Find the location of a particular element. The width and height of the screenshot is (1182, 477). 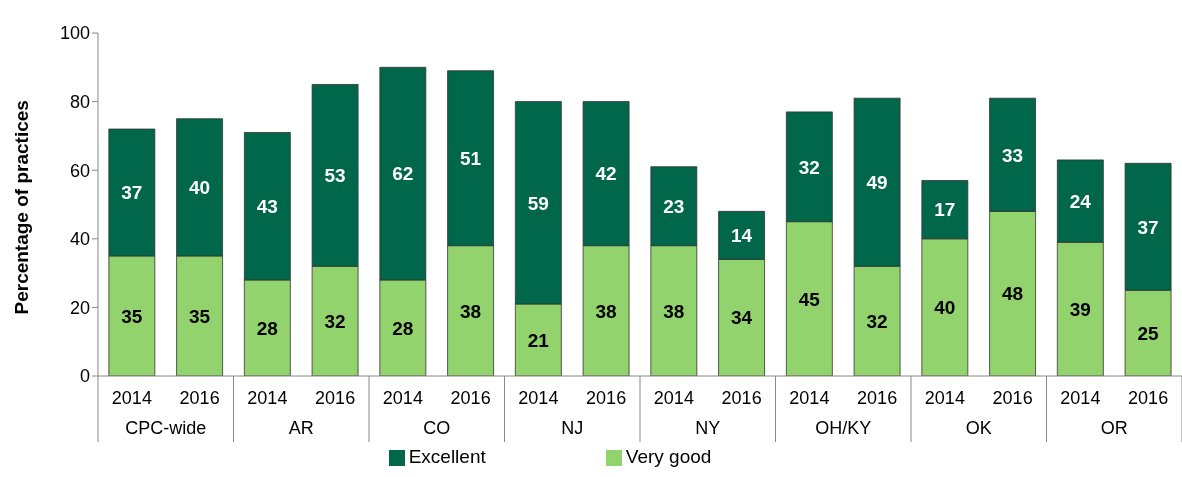

data-label: 25 is located at coordinates (1148, 333).